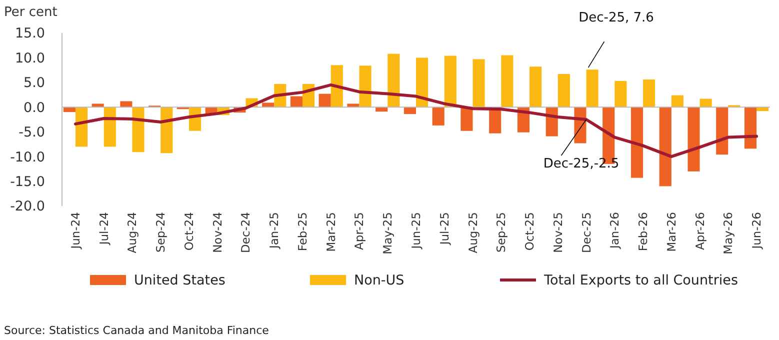 Image resolution: width=779 pixels, height=340 pixels. I want to click on x-tick-label: Nov-25, so click(557, 232).